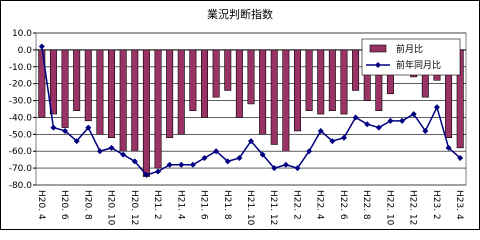 Image resolution: width=480 pixels, height=240 pixels. What do you see at coordinates (320, 205) in the screenshot?
I see `x-tick-label: H22. 4` at bounding box center [320, 205].